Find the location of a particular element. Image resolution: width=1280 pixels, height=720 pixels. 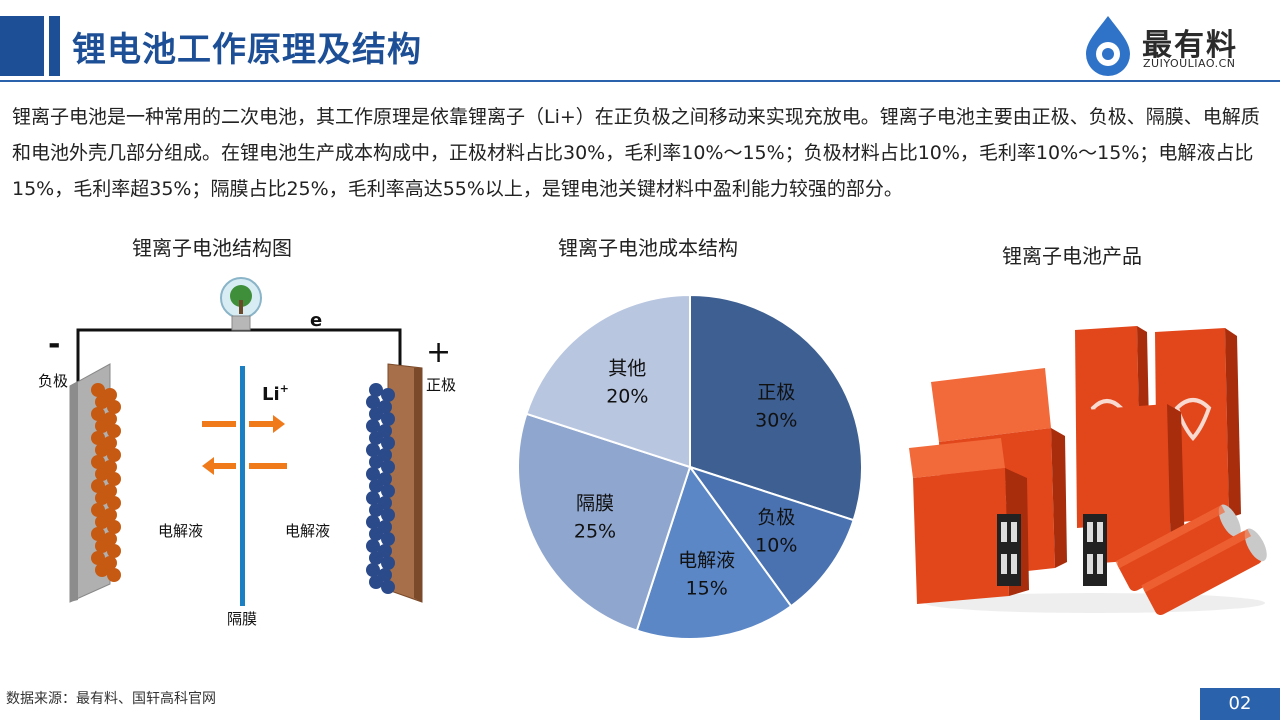

anode-label: 负极 is located at coordinates (53, 381).